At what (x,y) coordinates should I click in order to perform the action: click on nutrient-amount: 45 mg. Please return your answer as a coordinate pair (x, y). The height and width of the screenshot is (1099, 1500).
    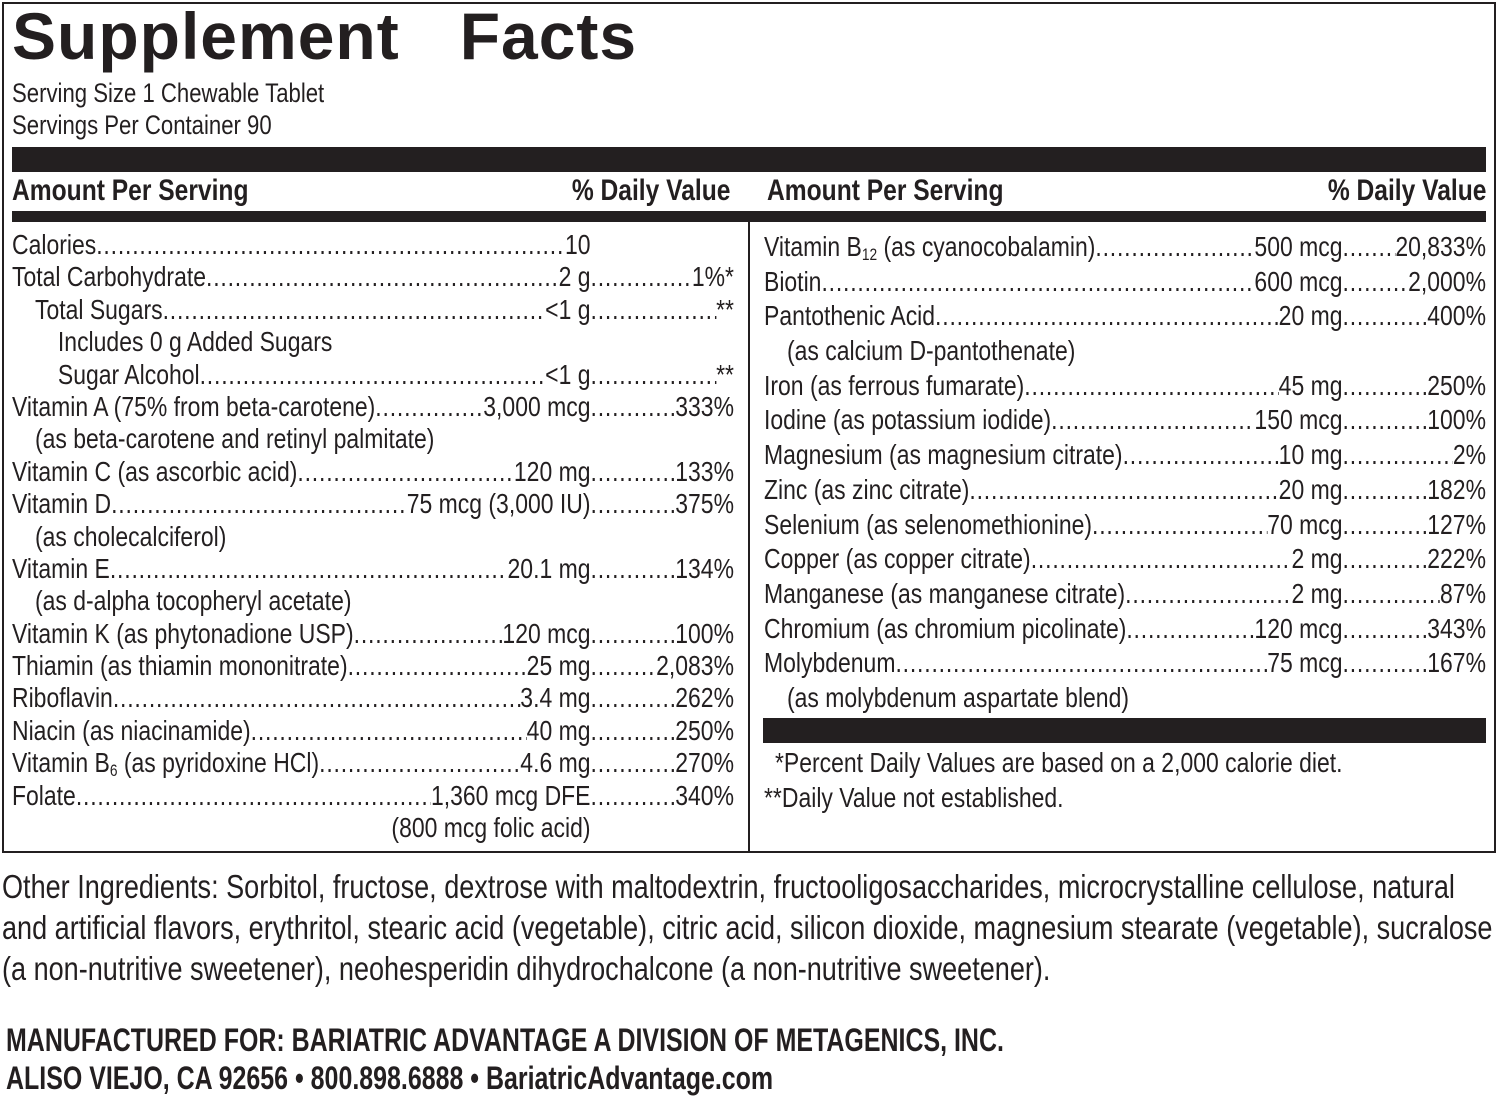
    Looking at the image, I should click on (1310, 385).